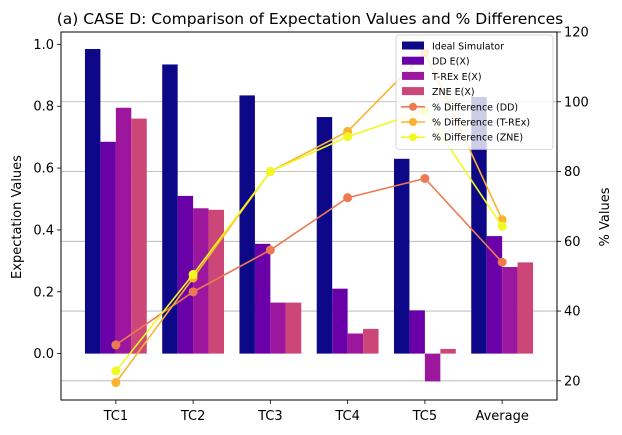  Describe the element at coordinates (47, 200) in the screenshot. I see `y-axis-left: 0.0 0.2 0.4 0.6 0.8 1.0` at that location.